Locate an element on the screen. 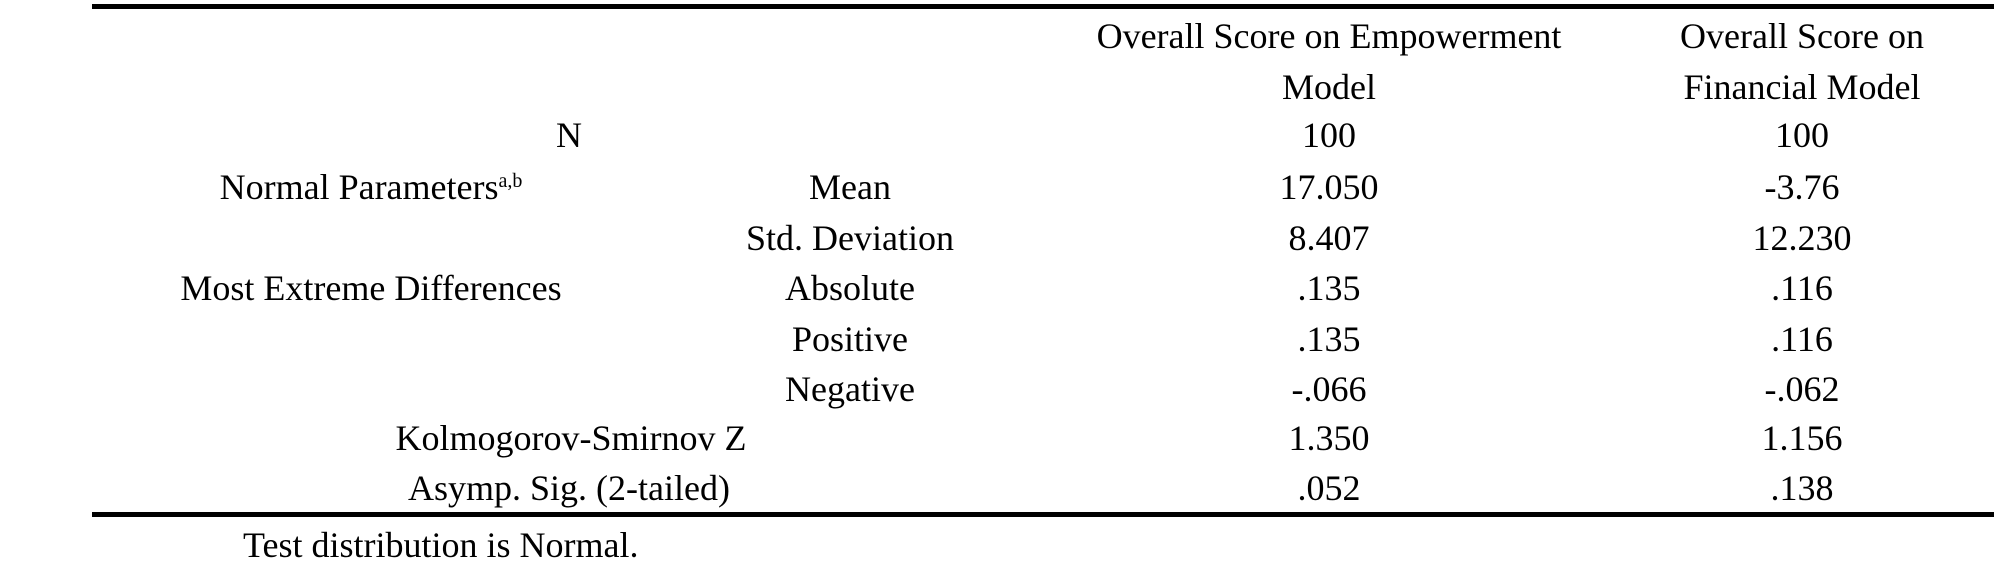 This screenshot has width=1994, height=566. row-label-negative: Negative is located at coordinates (850, 389).